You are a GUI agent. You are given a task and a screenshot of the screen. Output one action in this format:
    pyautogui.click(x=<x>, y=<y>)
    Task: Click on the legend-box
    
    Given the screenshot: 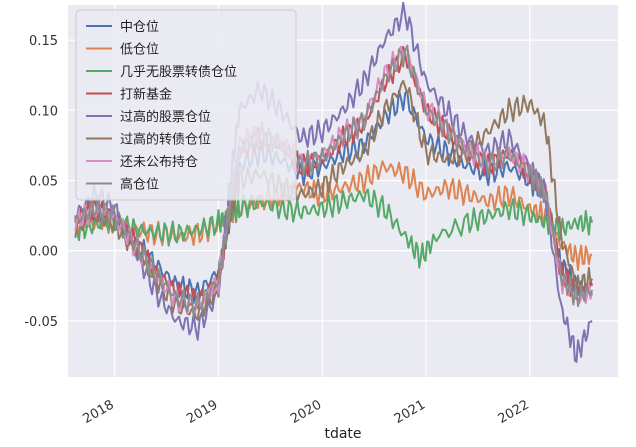 What is the action you would take?
    pyautogui.click(x=186, y=105)
    